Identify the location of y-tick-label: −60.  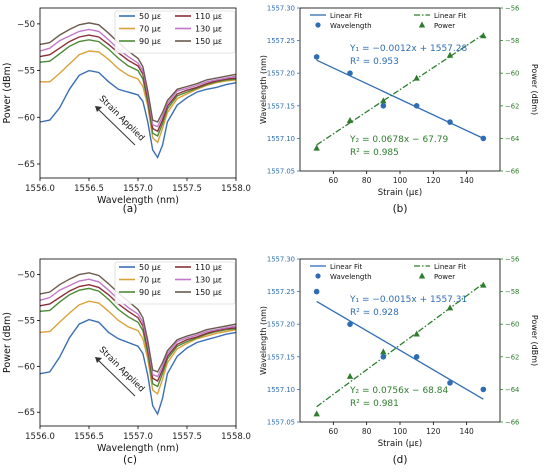
(26, 118).